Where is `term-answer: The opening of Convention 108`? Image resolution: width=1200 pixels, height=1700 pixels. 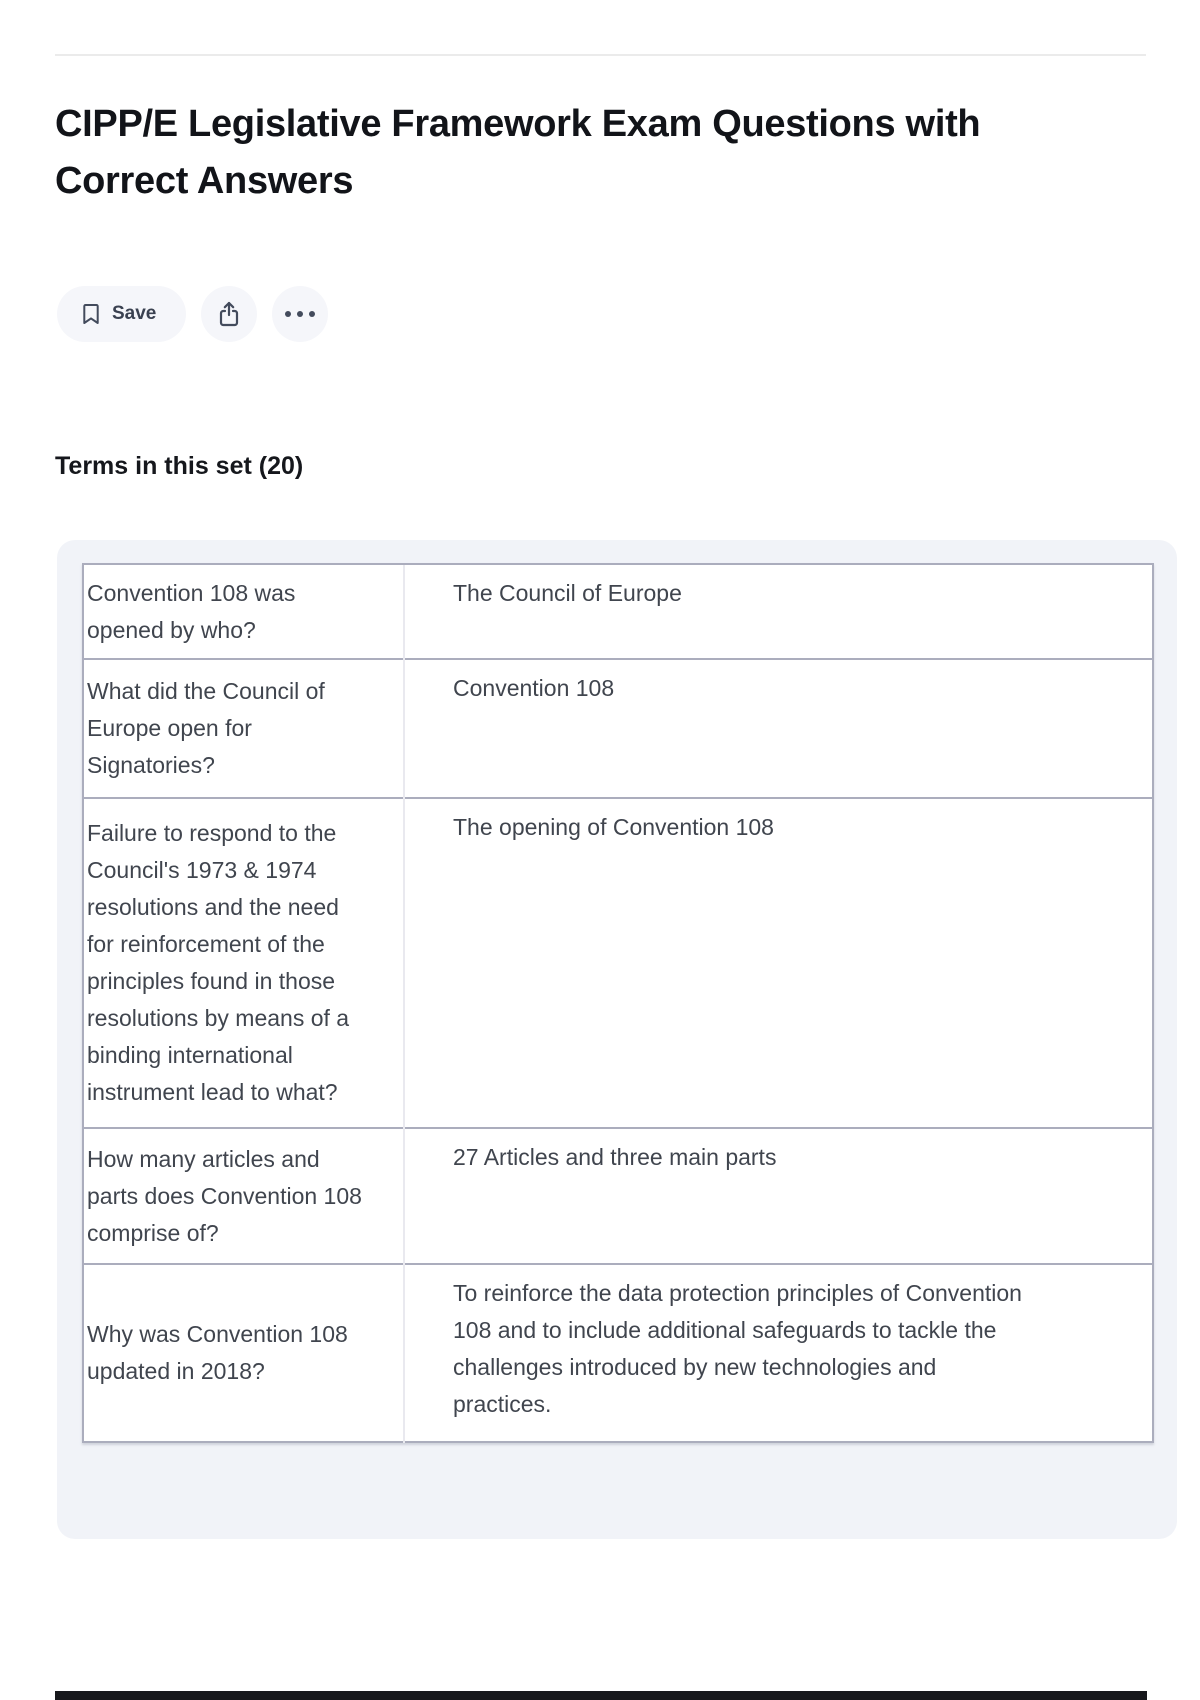 term-answer: The opening of Convention 108 is located at coordinates (778, 962).